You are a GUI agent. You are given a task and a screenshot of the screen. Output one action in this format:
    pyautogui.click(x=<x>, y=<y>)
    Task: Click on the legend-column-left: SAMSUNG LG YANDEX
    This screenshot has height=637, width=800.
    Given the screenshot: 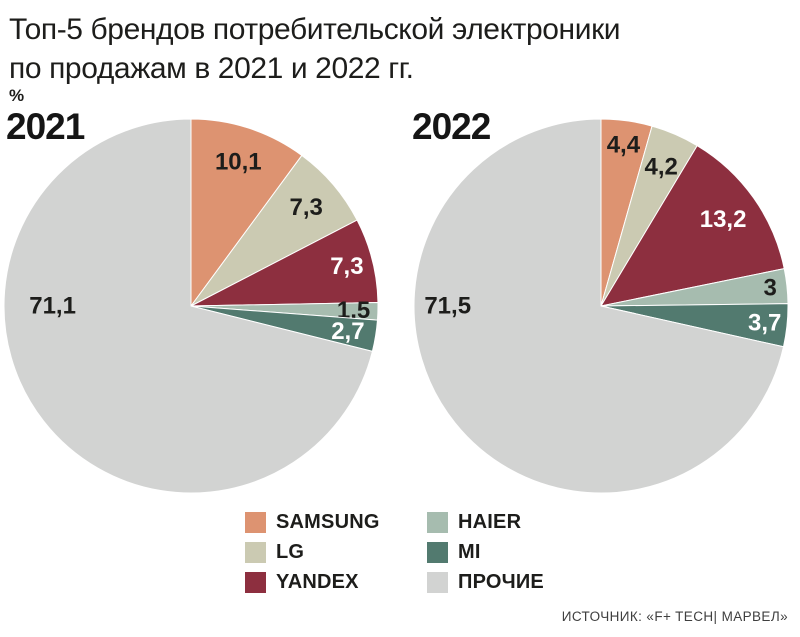 What is the action you would take?
    pyautogui.click(x=312, y=552)
    